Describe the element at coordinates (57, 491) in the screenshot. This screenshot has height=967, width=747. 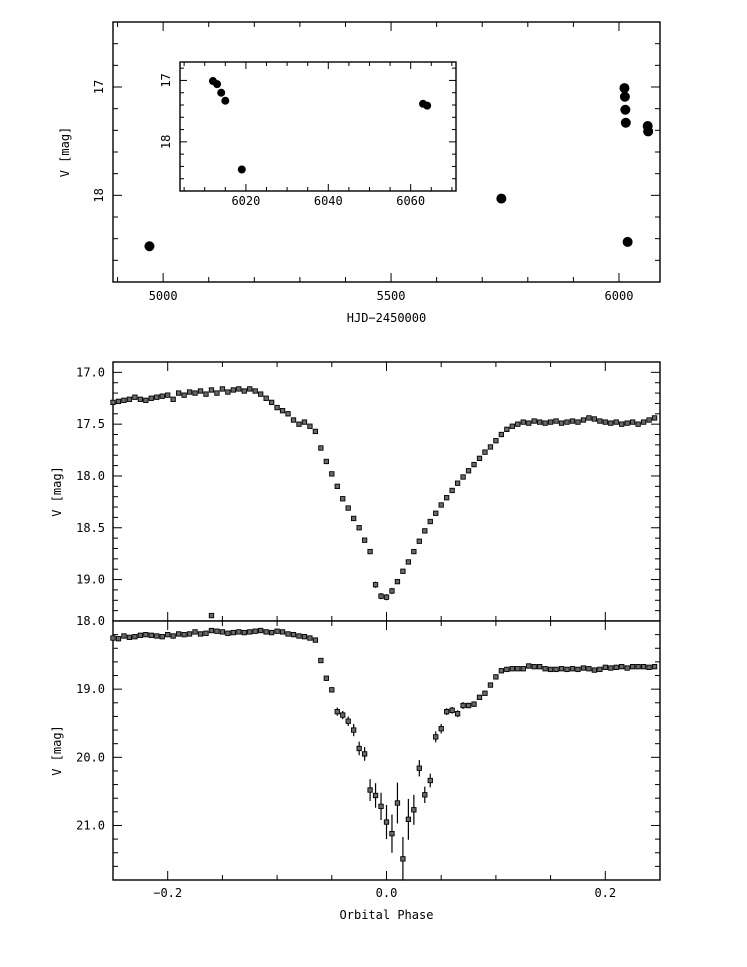
I see `middle-y-axis-label: V [mag]` at that location.